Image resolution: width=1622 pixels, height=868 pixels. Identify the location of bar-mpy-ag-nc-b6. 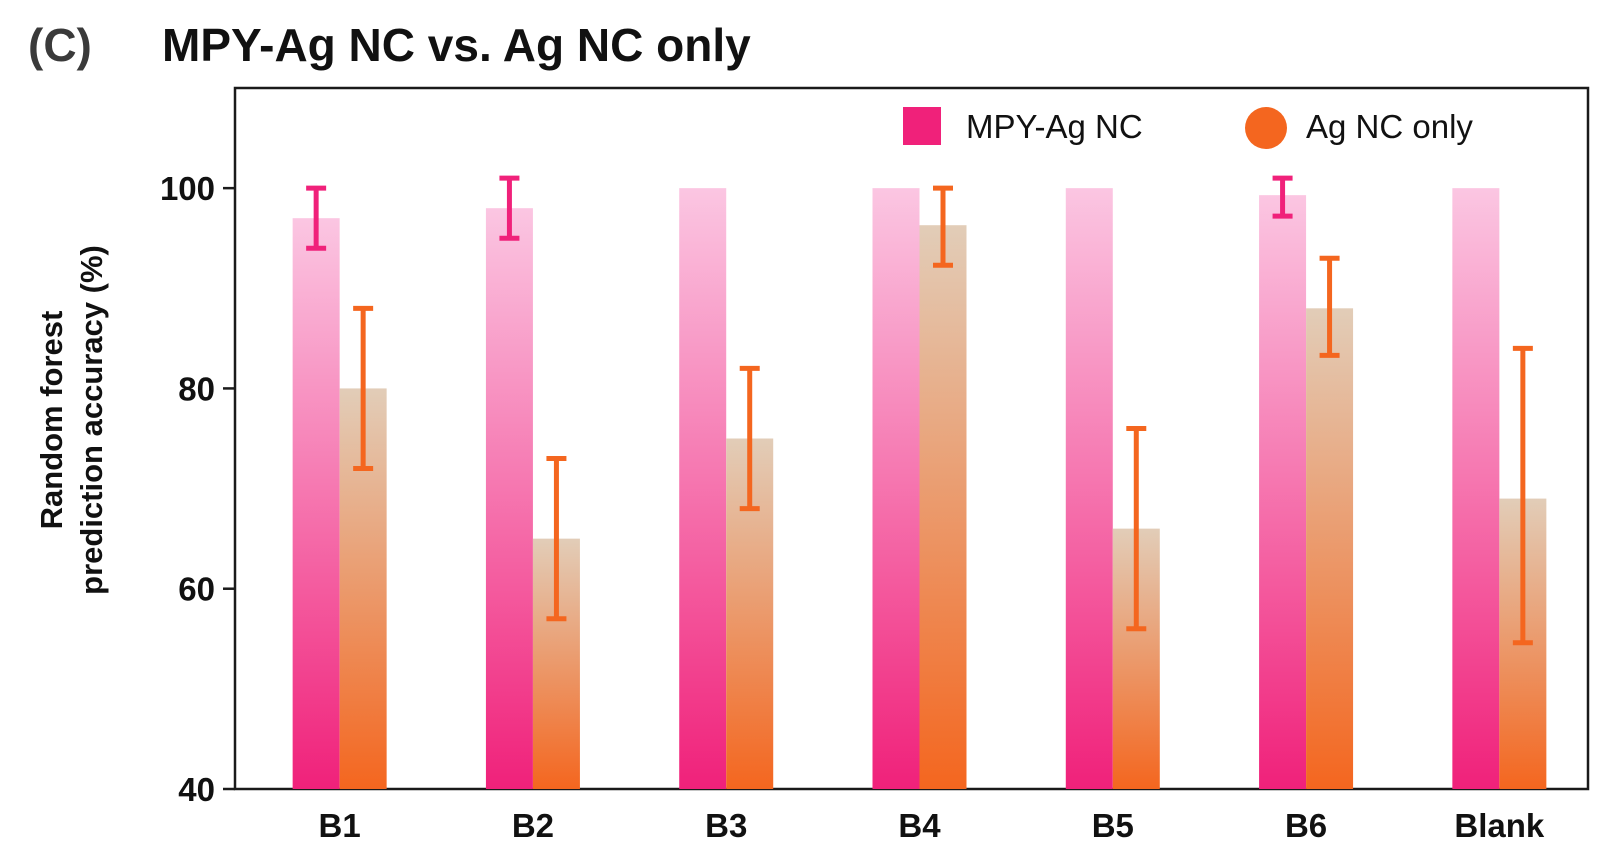
(1283, 492).